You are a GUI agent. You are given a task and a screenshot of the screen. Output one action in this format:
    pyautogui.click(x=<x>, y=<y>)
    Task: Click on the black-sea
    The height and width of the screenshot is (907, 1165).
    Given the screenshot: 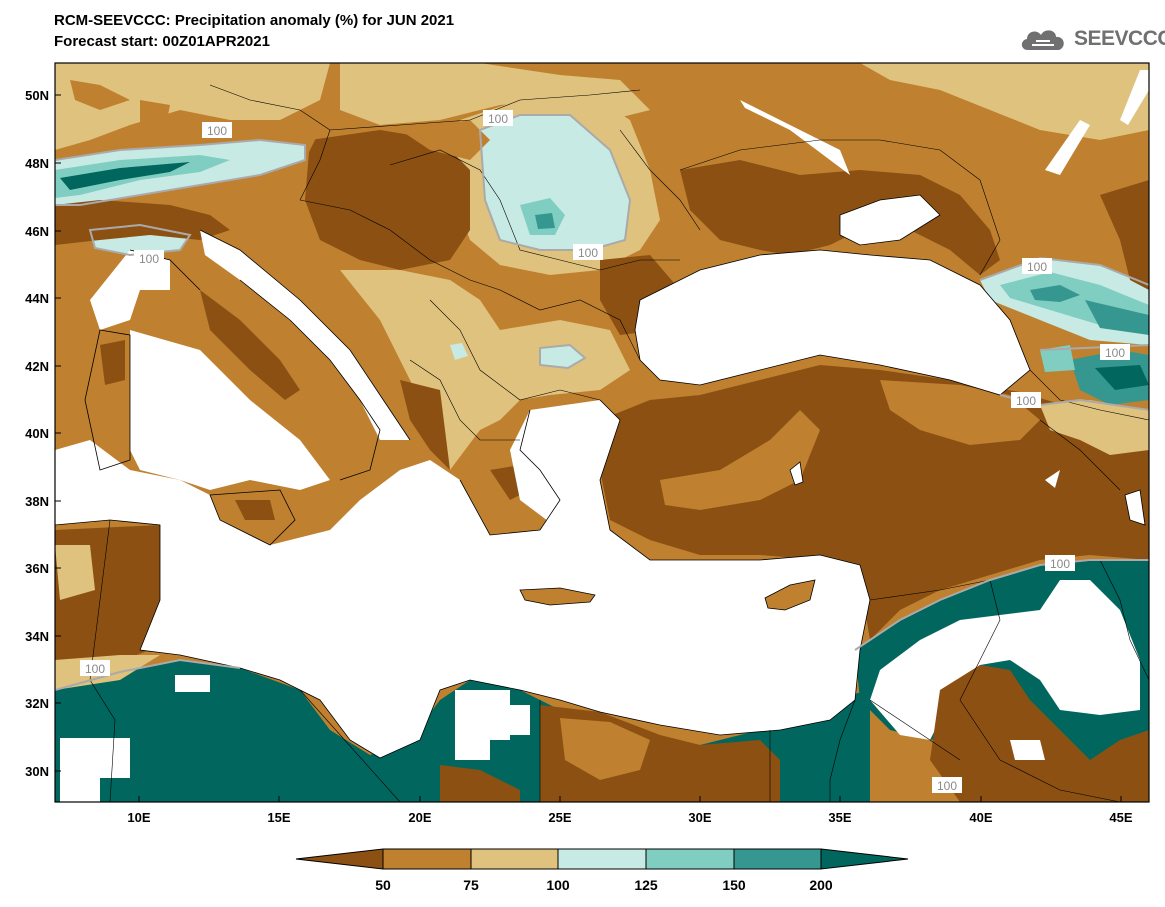 What is the action you would take?
    pyautogui.click(x=832, y=322)
    